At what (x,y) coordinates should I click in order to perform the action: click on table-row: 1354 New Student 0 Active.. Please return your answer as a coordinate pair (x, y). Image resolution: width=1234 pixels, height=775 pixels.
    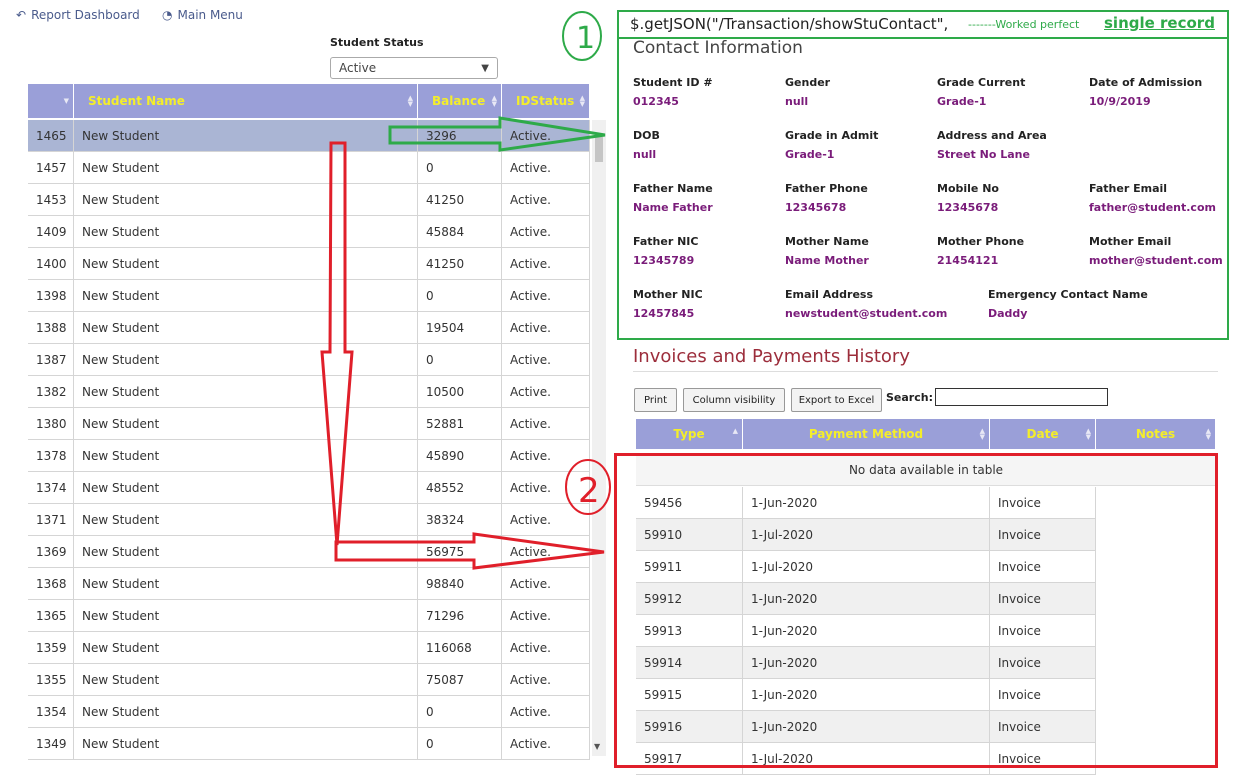
    Looking at the image, I should click on (309, 712).